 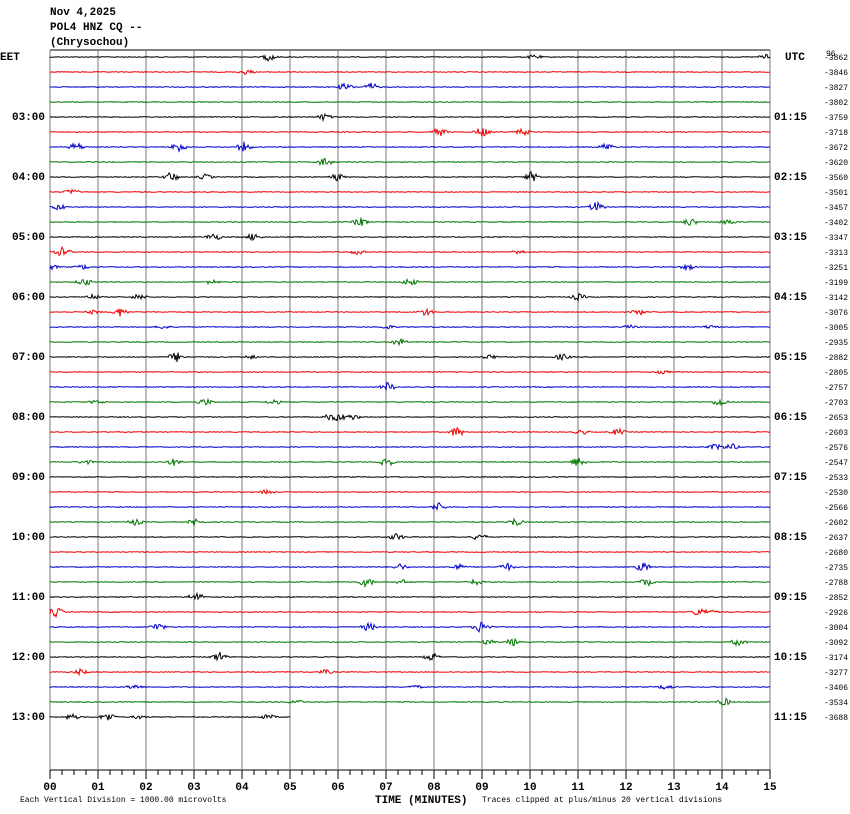 What do you see at coordinates (836, 313) in the screenshot?
I see `offset-label: -3076` at bounding box center [836, 313].